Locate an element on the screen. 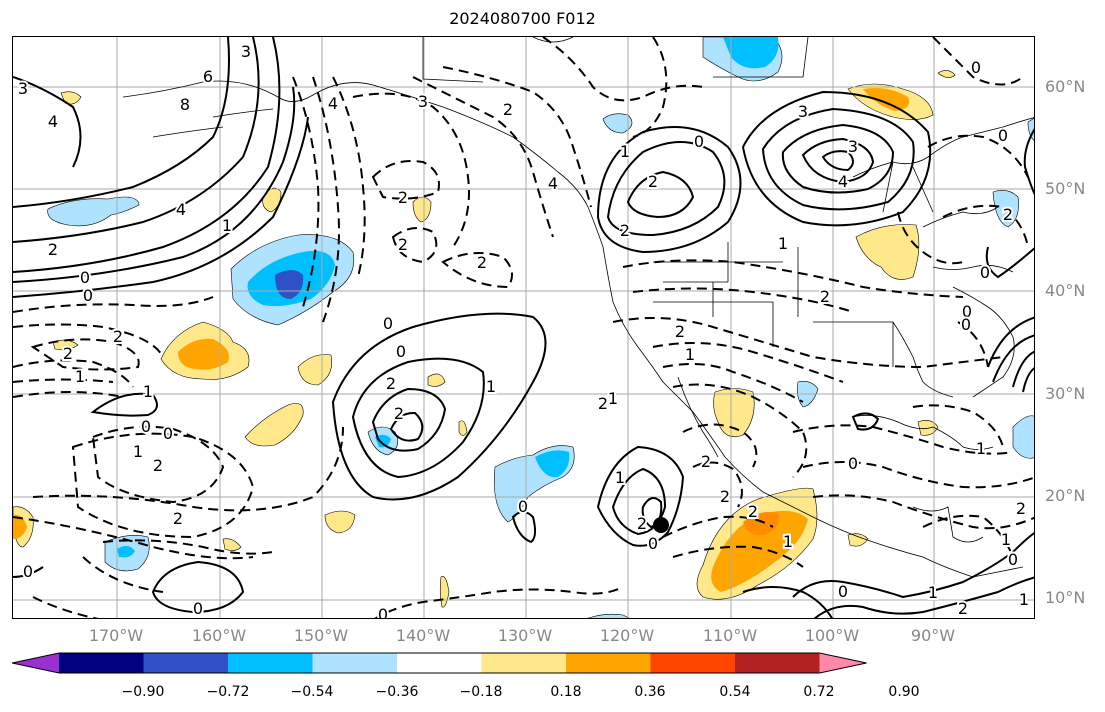  colorbar-tick-label: 0.72 is located at coordinates (819, 692).